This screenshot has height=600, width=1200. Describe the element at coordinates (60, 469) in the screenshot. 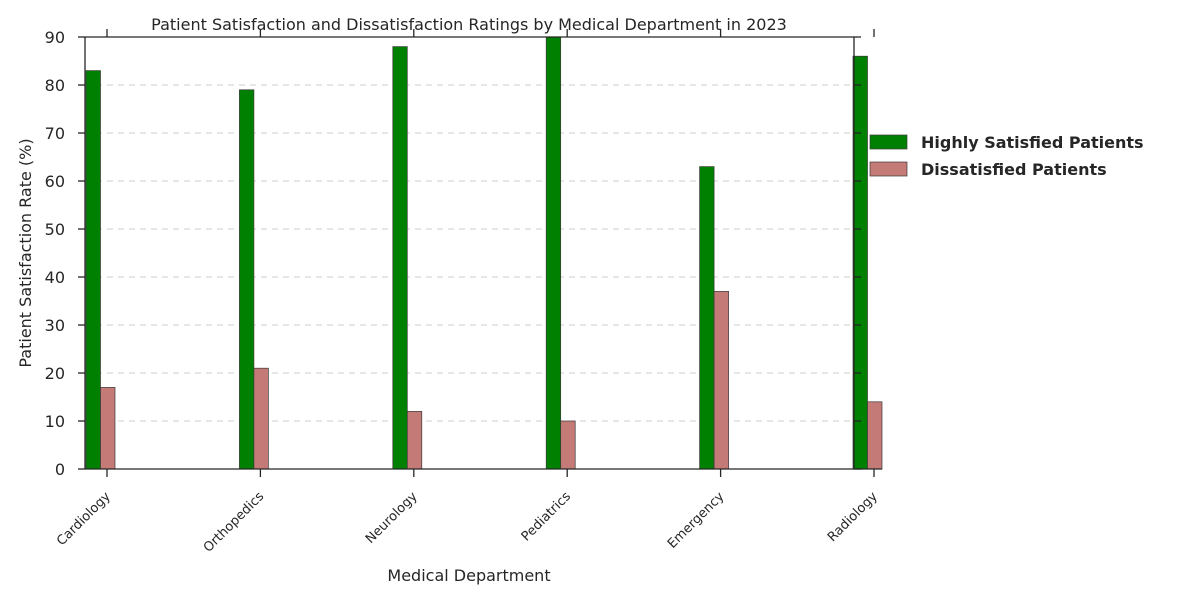

I see `y-tick-label: 0` at that location.